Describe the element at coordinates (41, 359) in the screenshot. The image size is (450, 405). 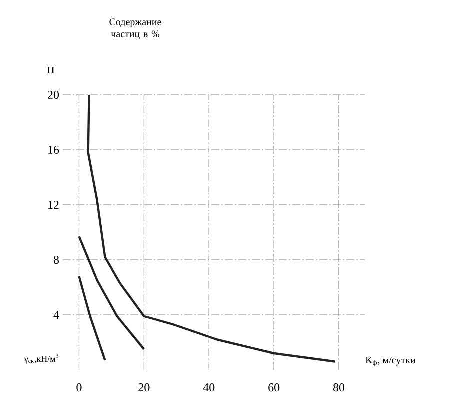
I see `text: γ$_{ск}$,кН/м$^{3}$` at that location.